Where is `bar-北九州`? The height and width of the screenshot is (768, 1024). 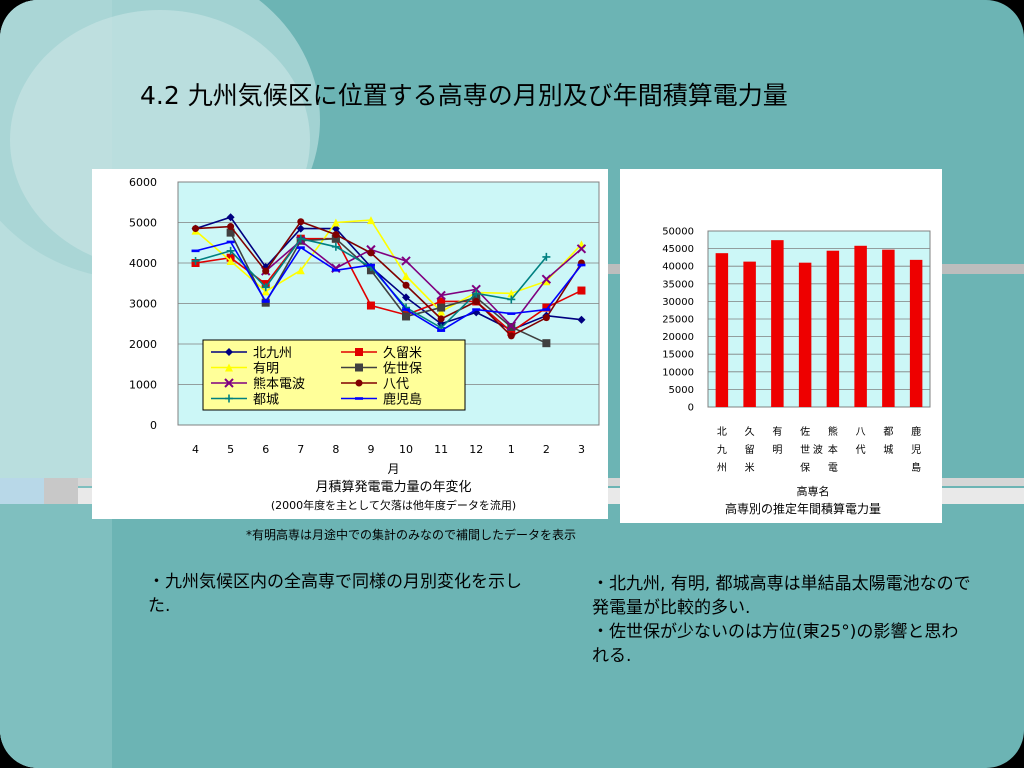
bar-北九州 is located at coordinates (722, 330).